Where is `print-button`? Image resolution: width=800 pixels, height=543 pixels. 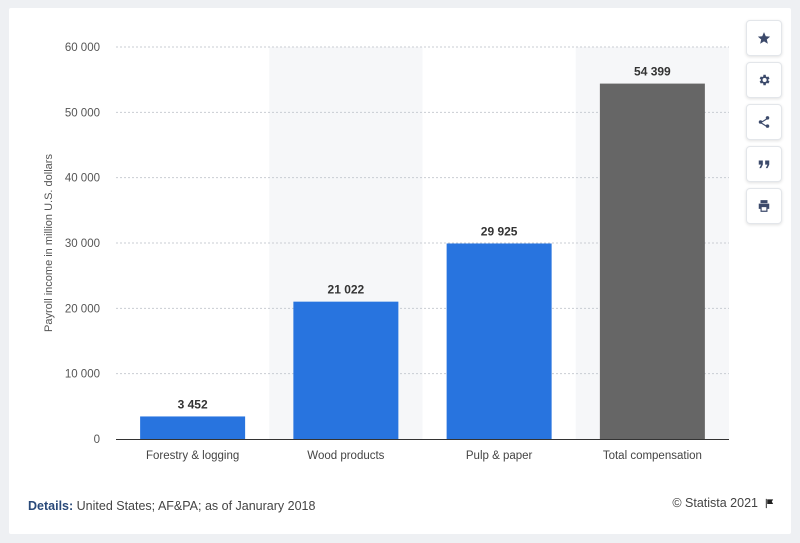 print-button is located at coordinates (764, 206).